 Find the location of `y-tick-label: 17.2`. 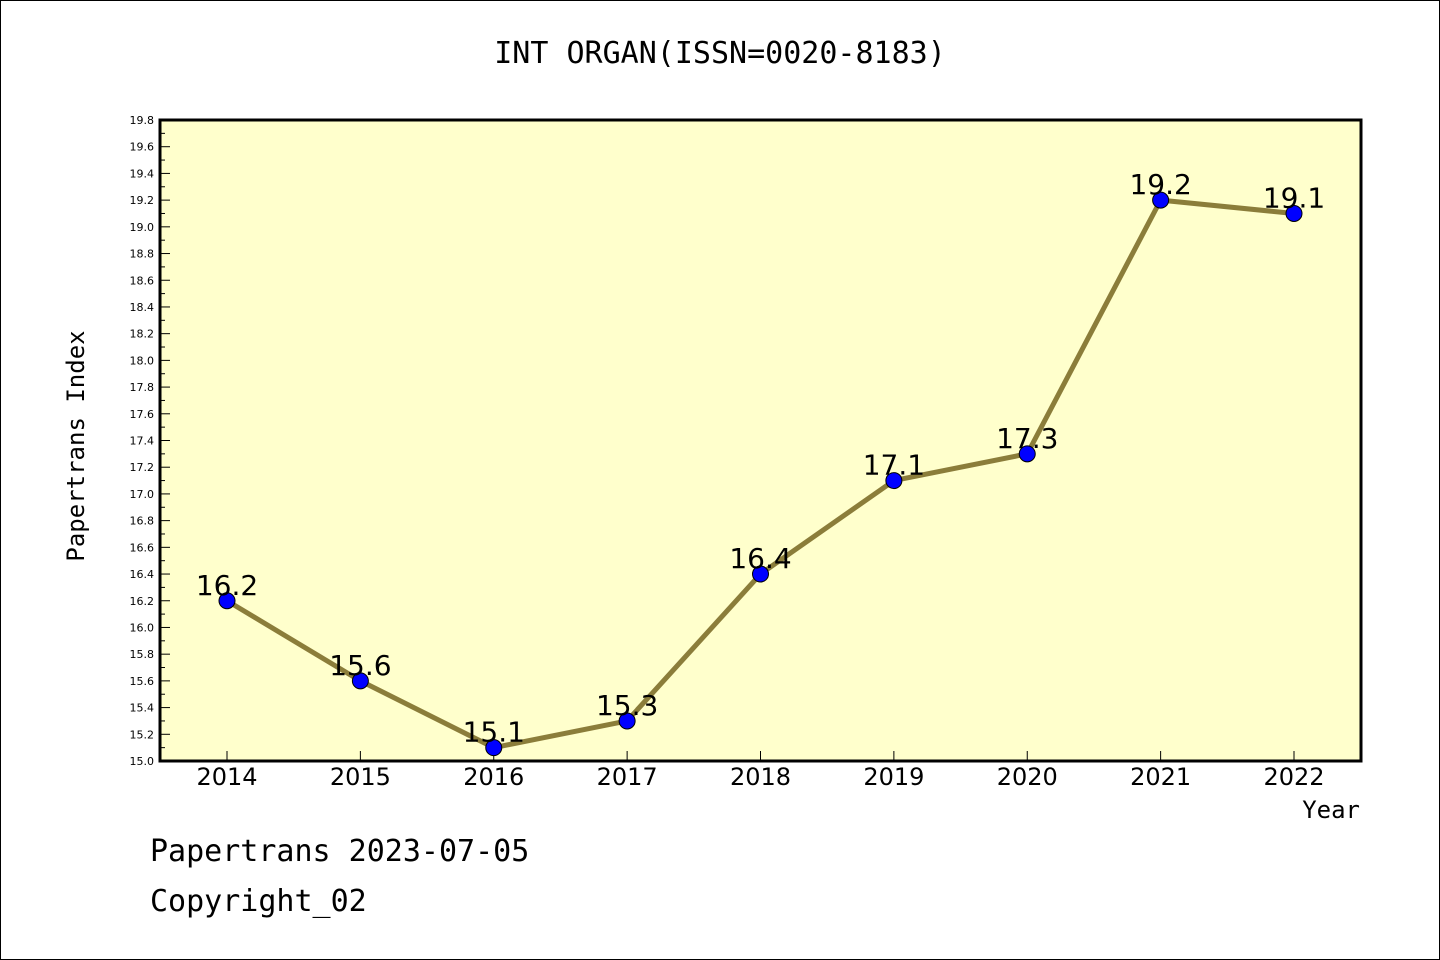

y-tick-label: 17.2 is located at coordinates (142, 467).